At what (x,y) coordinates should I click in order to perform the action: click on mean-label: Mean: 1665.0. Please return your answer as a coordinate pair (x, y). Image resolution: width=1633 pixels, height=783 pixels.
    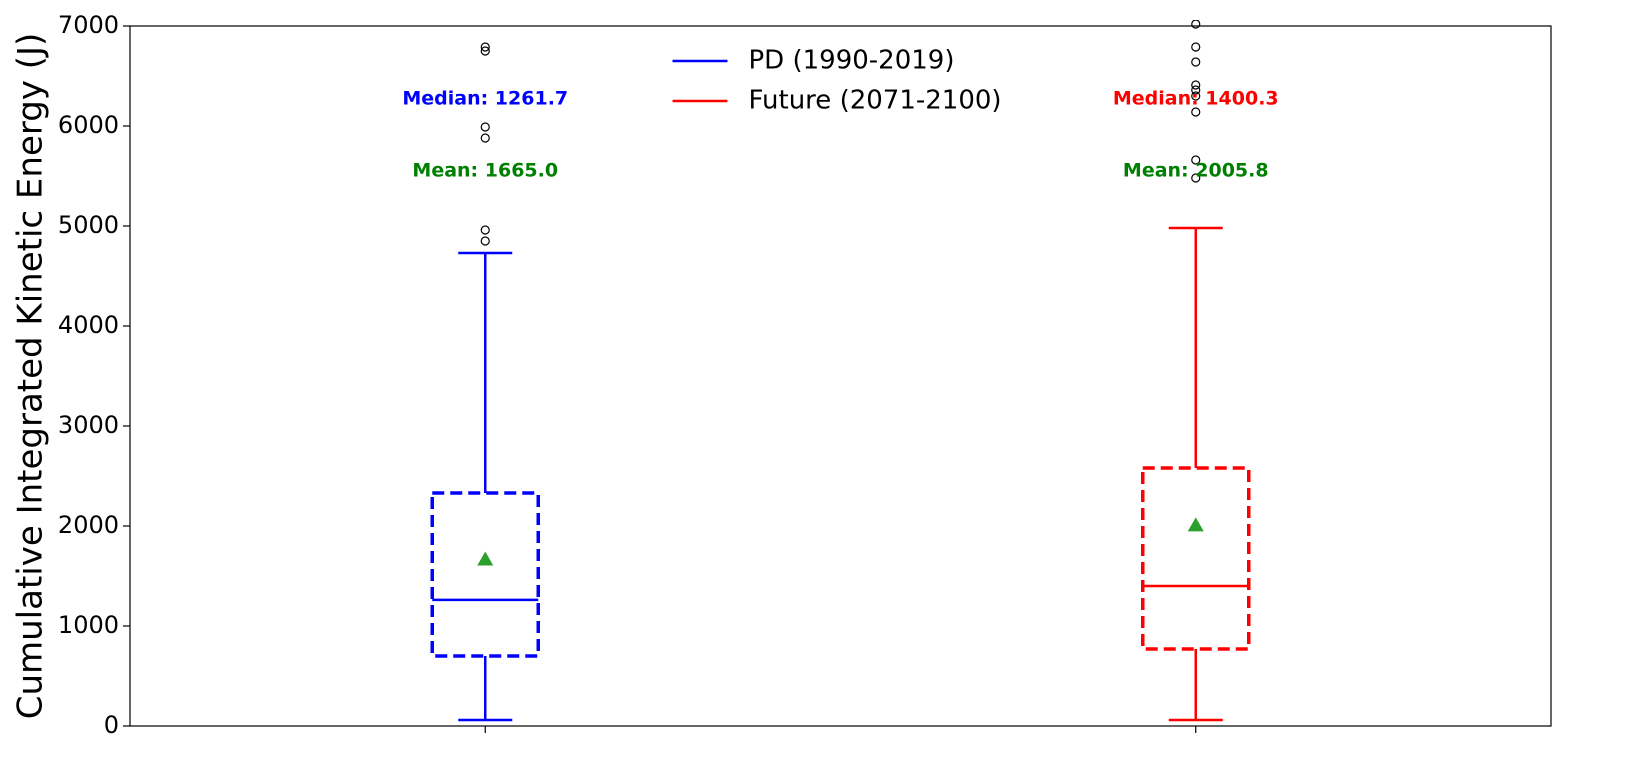
    Looking at the image, I should click on (485, 171).